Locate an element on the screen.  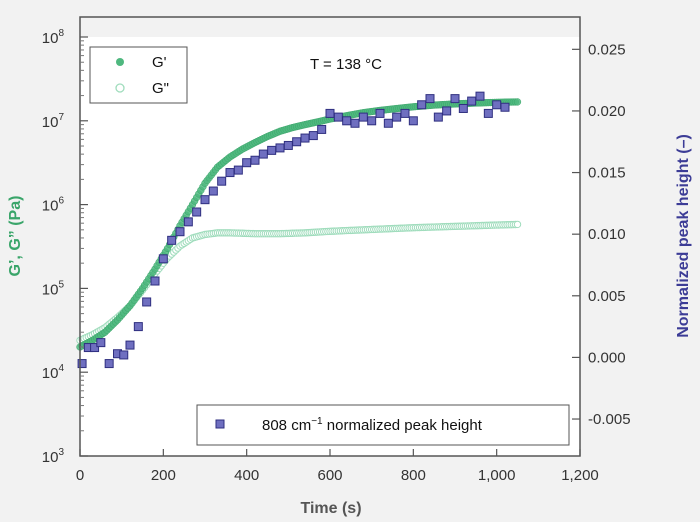
y-right-tick-label: 0.020 is located at coordinates (607, 111).